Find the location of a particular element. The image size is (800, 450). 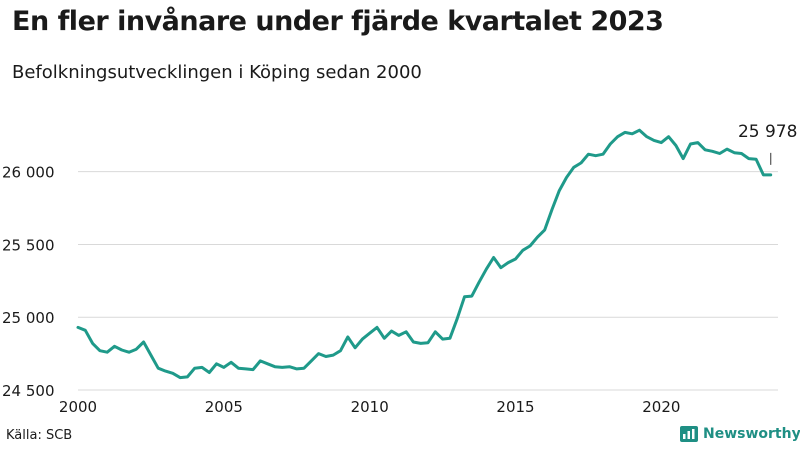

x-tick-label: 2000 is located at coordinates (78, 407).